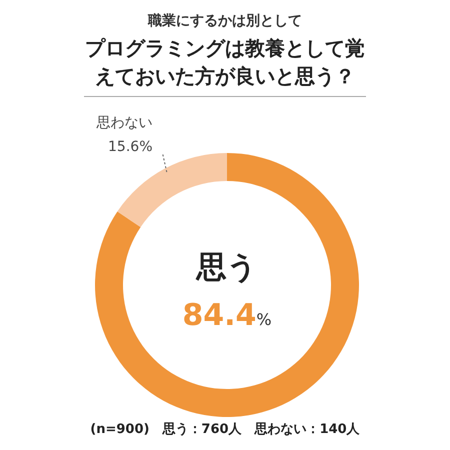 The image size is (450, 450). I want to click on chart-title: プログラミングは教養として覚えておいた方が良いと思う？, so click(225, 62).